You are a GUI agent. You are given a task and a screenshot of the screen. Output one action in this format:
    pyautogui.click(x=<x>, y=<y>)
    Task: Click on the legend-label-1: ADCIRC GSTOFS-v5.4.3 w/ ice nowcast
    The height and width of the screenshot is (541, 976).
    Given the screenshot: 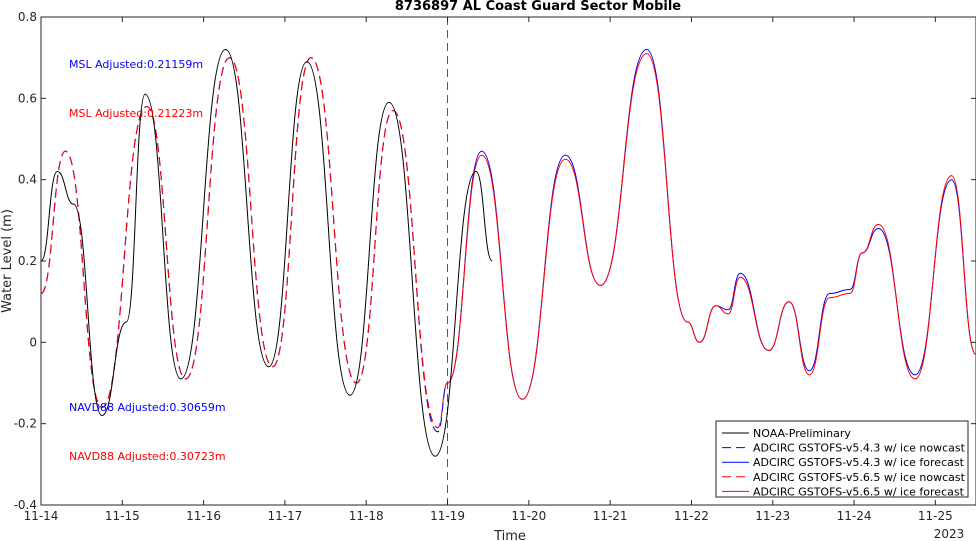 What is the action you would take?
    pyautogui.click(x=859, y=448)
    